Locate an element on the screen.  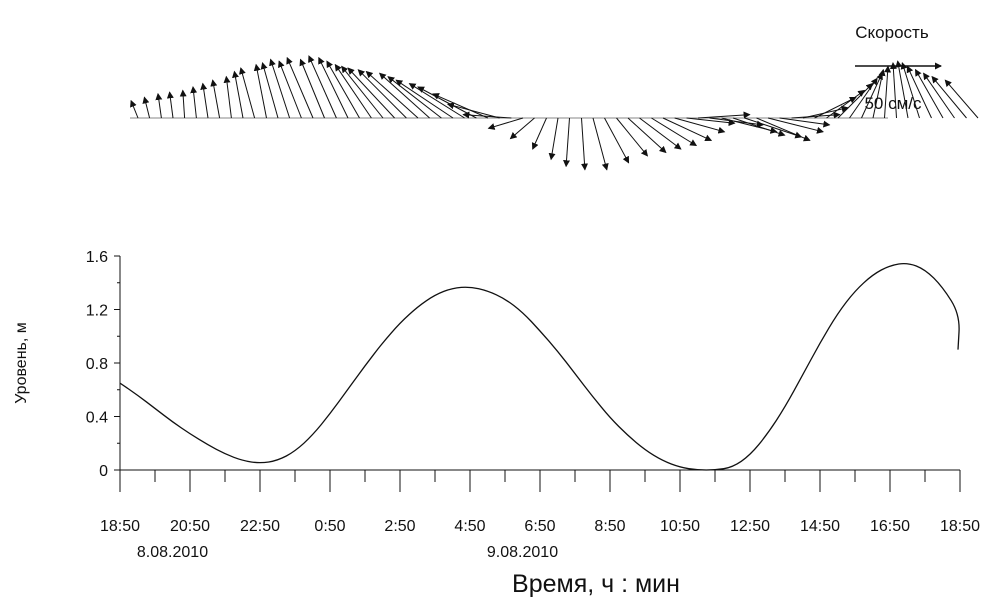
x-tick-label: 14:50 is located at coordinates (820, 526).